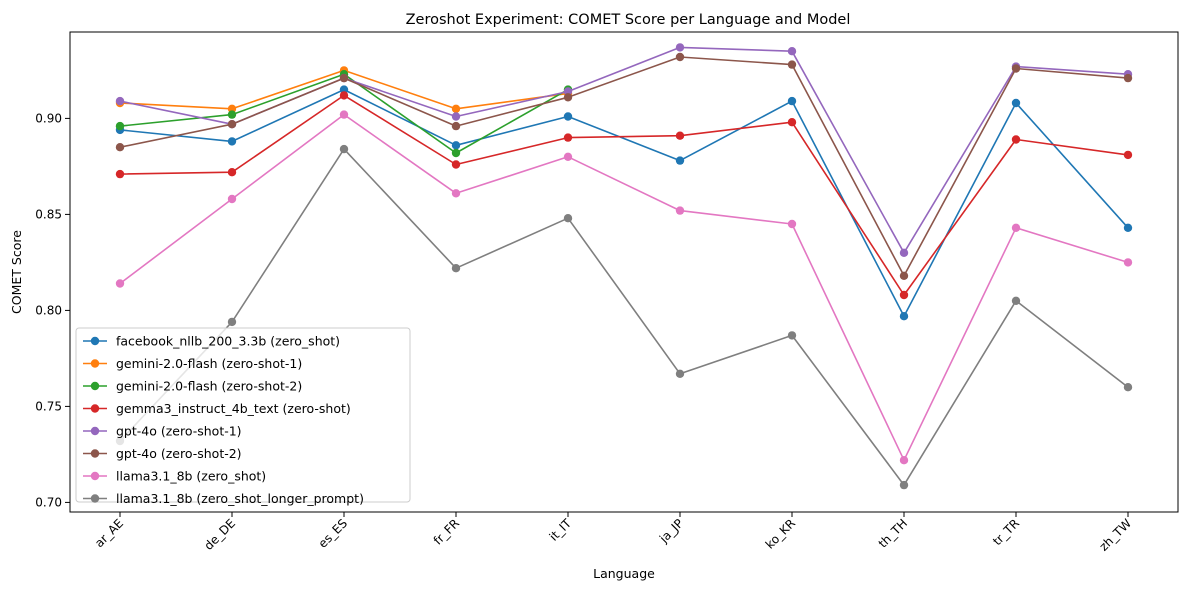 The width and height of the screenshot is (1189, 590). Describe the element at coordinates (240, 498) in the screenshot. I see `legend-label: llama3.1_8b (zero_shot_longer_prompt)` at that location.